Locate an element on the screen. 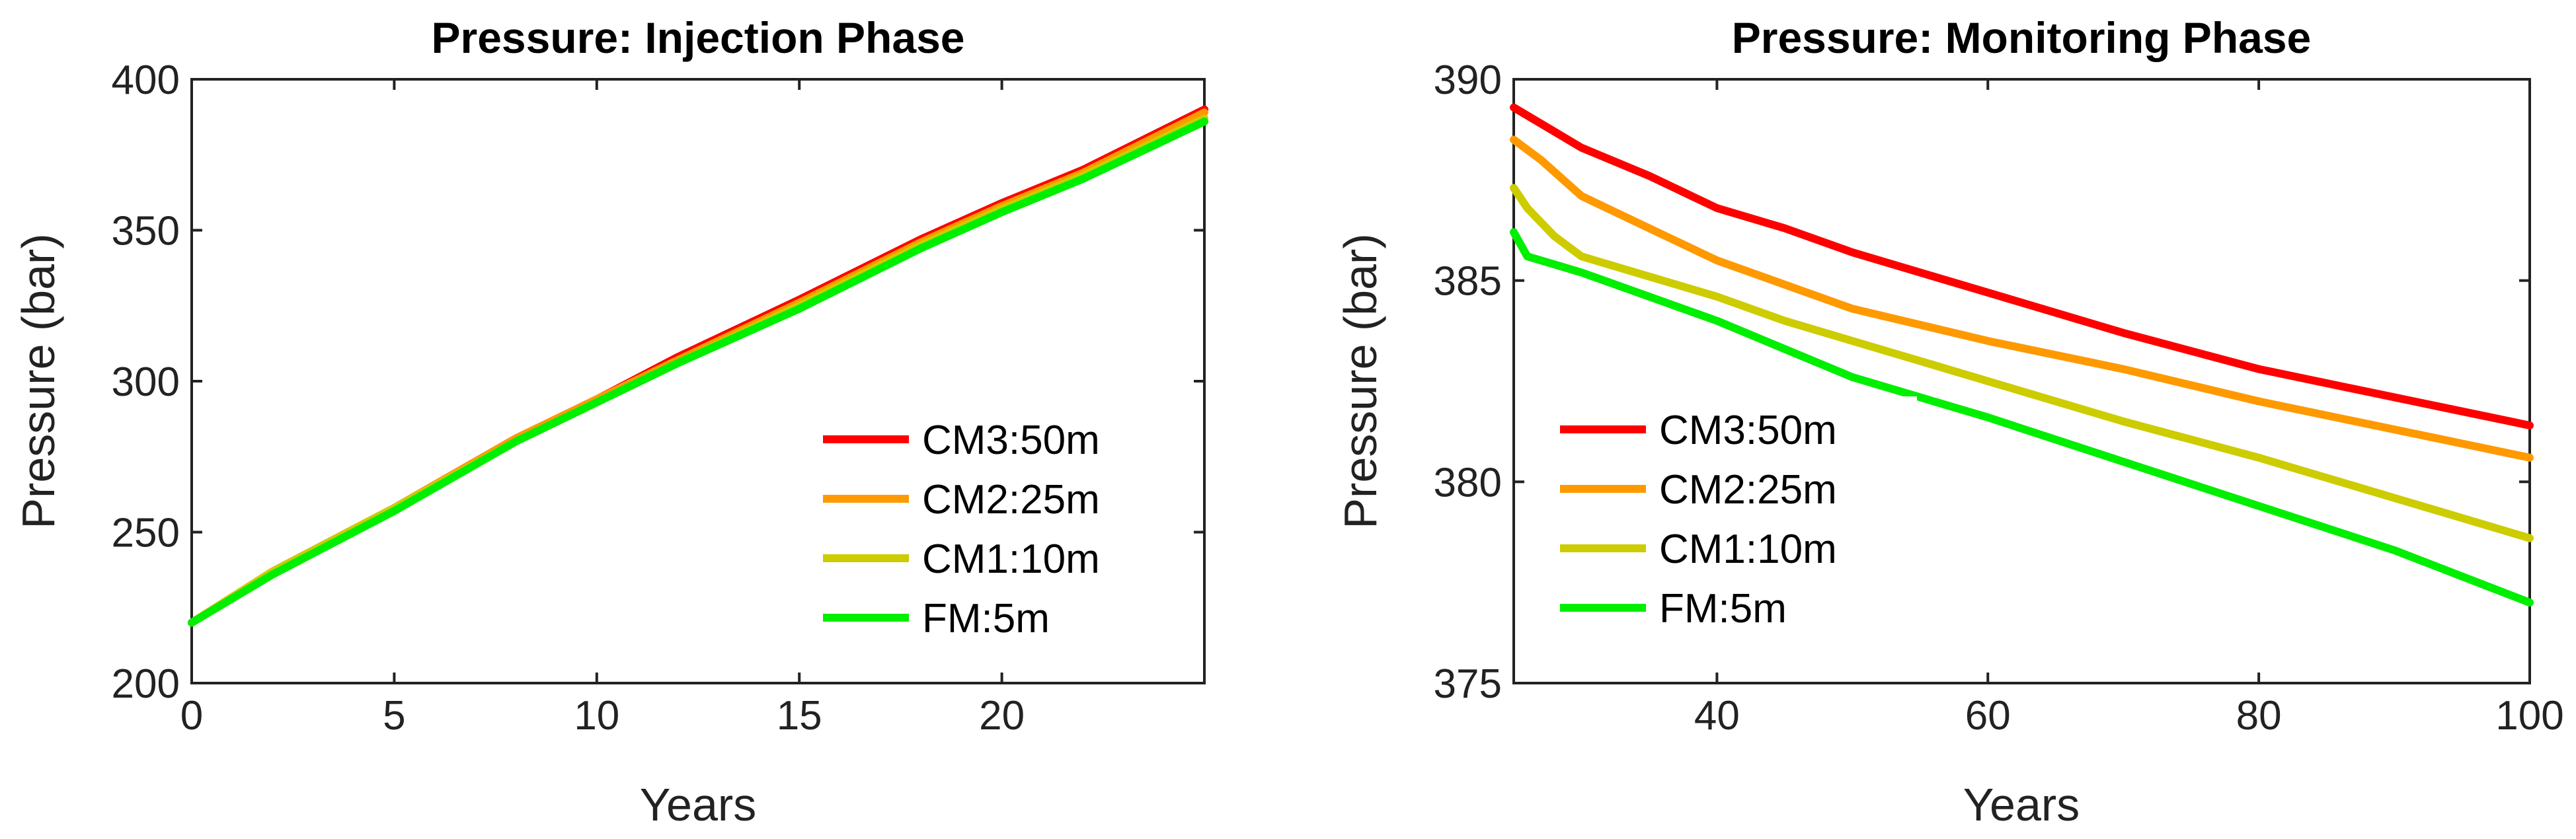 Image resolution: width=2576 pixels, height=839 pixels. y-tick-label: 375 is located at coordinates (1468, 684).